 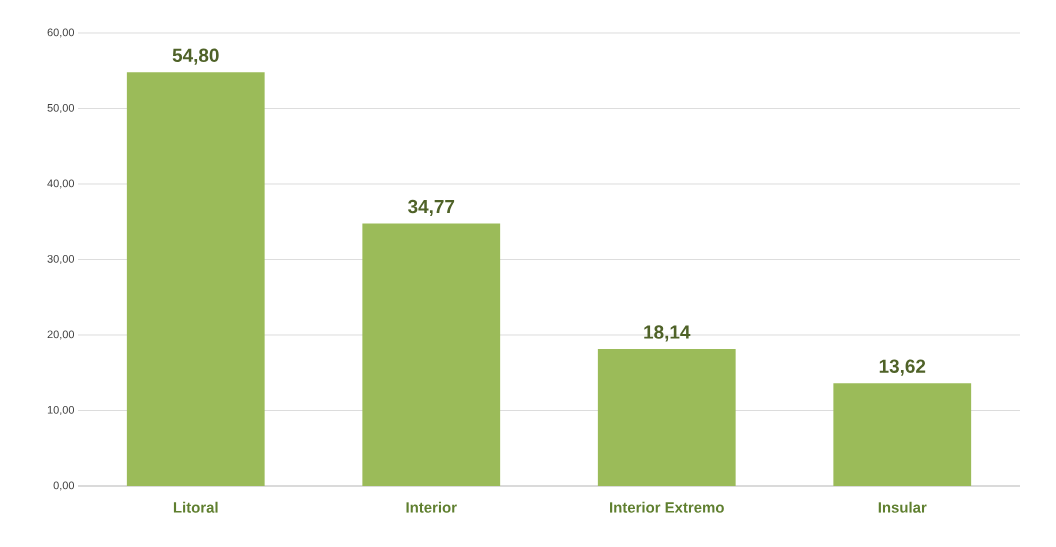 What do you see at coordinates (667, 333) in the screenshot?
I see `data-label: 18,14` at bounding box center [667, 333].